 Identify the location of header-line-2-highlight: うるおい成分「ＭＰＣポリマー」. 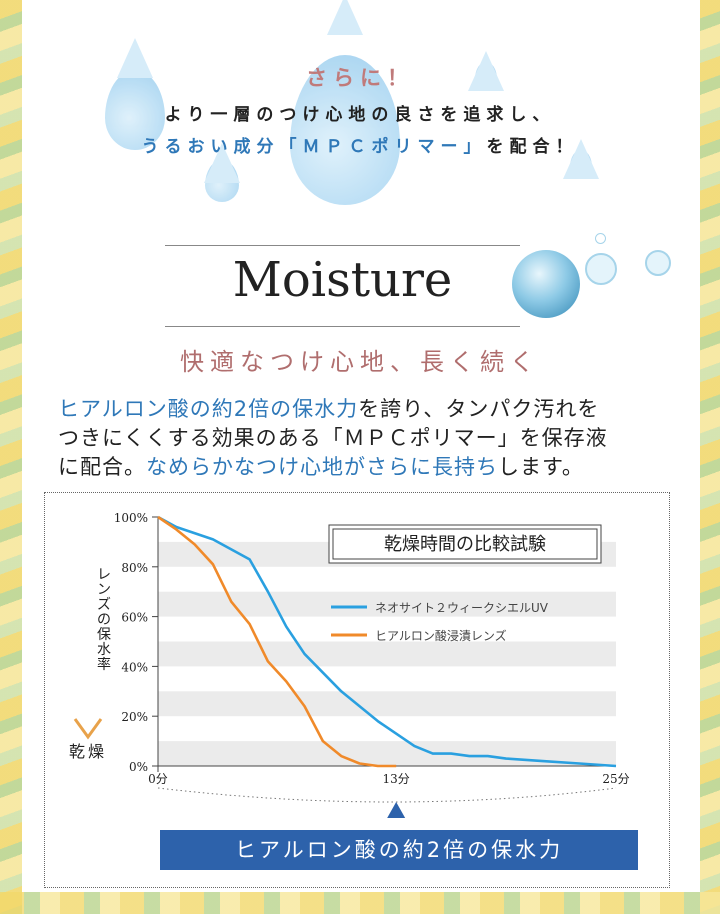
(314, 147).